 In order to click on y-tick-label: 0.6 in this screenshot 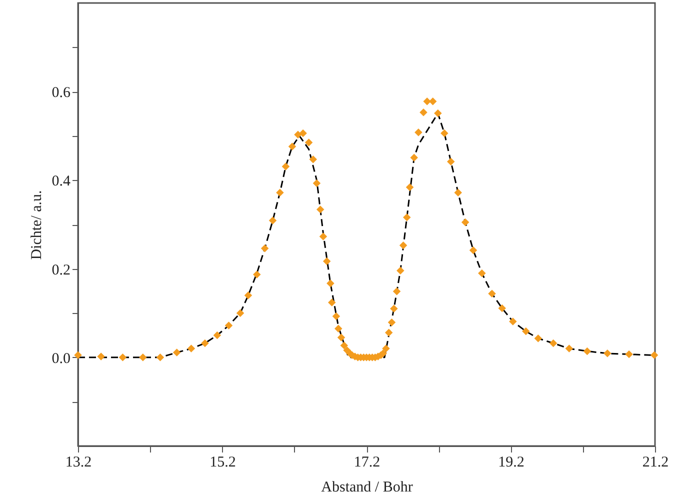, I will do `click(61, 93)`.